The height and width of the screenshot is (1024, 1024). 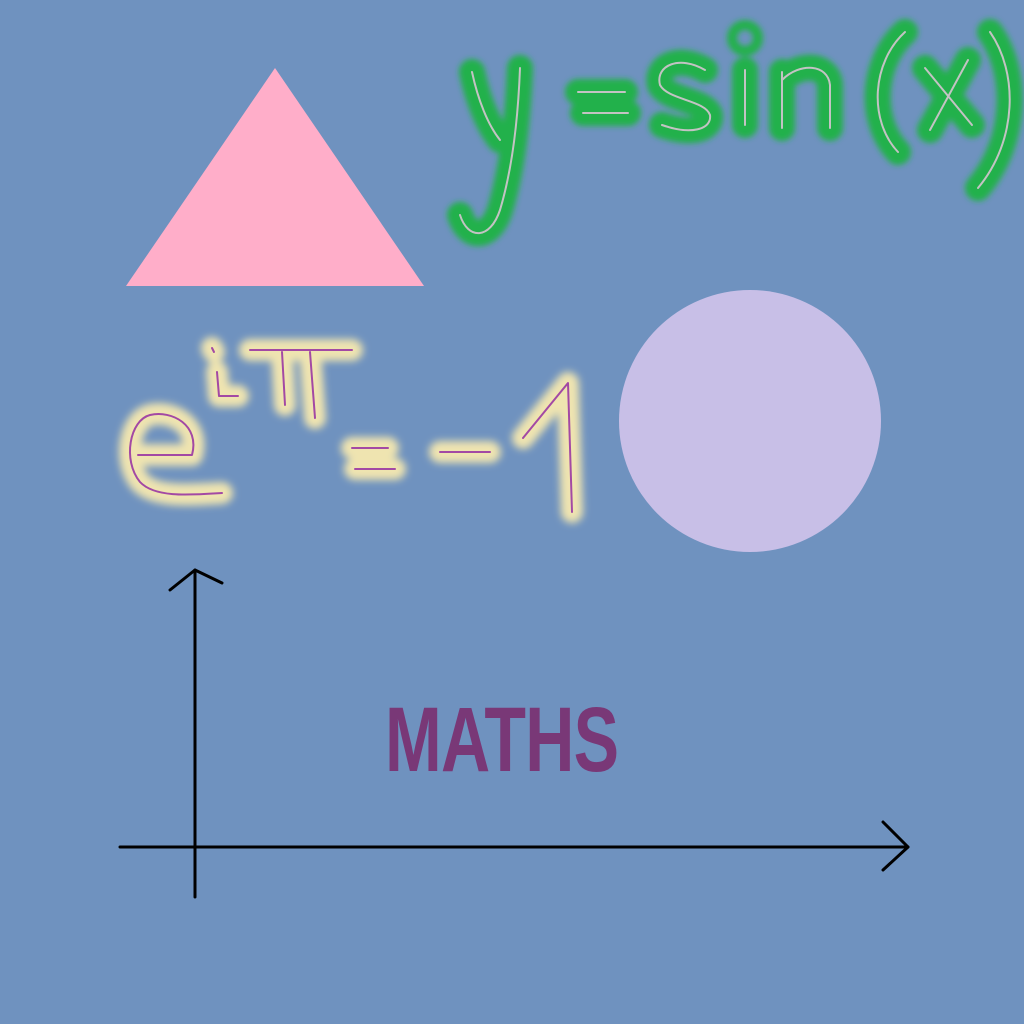 What do you see at coordinates (275, 177) in the screenshot?
I see `pink-triangle` at bounding box center [275, 177].